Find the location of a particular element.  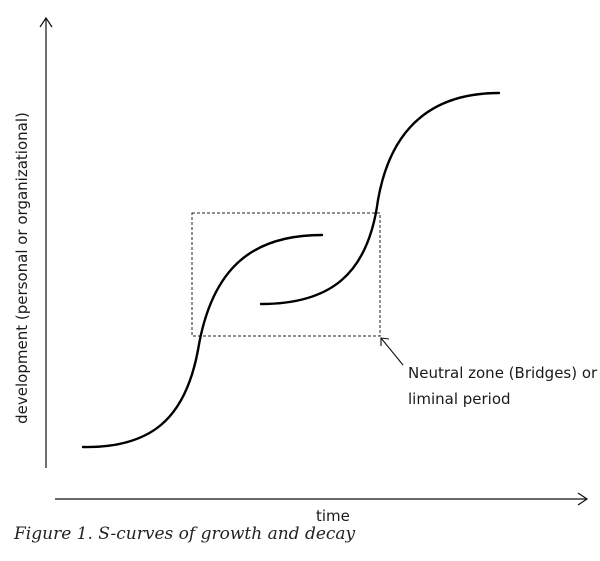

annotation-arrowhead is located at coordinates (385, 341).